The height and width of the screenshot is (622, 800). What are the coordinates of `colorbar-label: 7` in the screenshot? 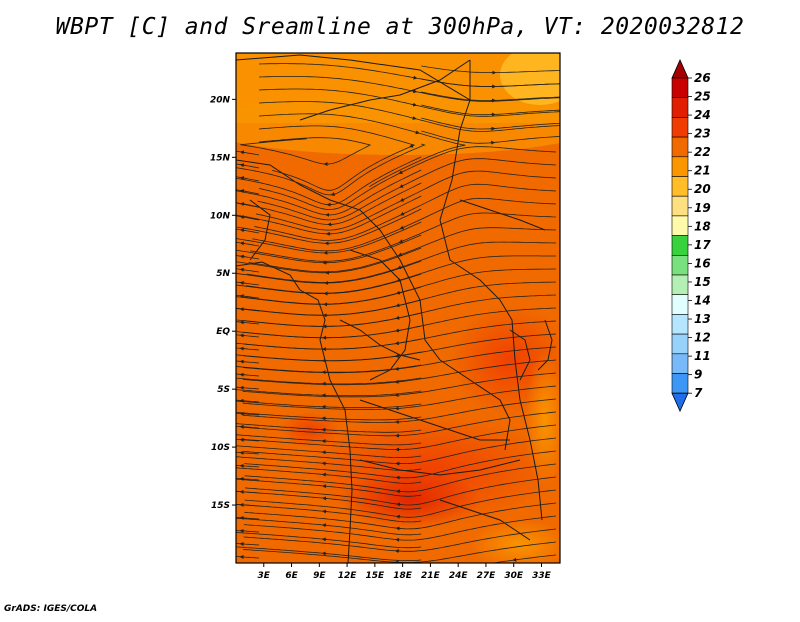 It's located at (698, 393).